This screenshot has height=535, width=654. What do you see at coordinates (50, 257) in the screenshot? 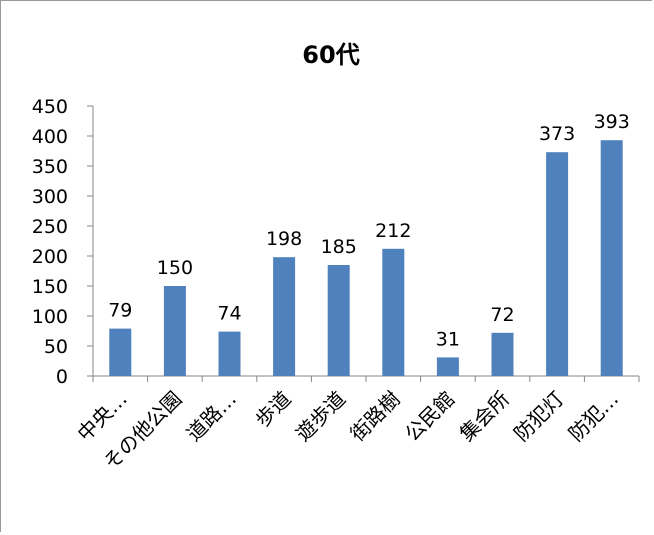
I see `y-tick-label: 200` at bounding box center [50, 257].